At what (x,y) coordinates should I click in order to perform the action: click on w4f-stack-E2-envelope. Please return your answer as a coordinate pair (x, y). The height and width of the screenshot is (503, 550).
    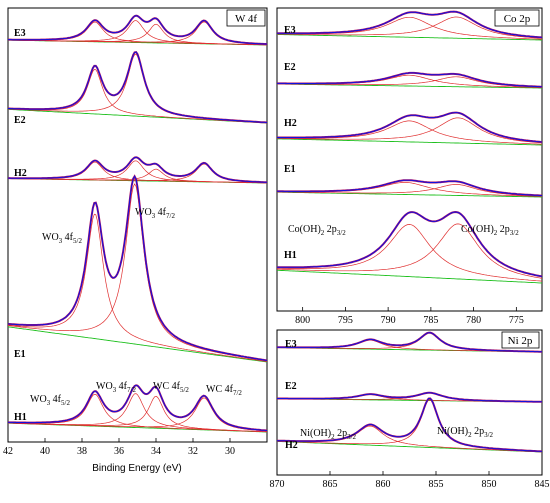
    Looking at the image, I should click on (138, 87).